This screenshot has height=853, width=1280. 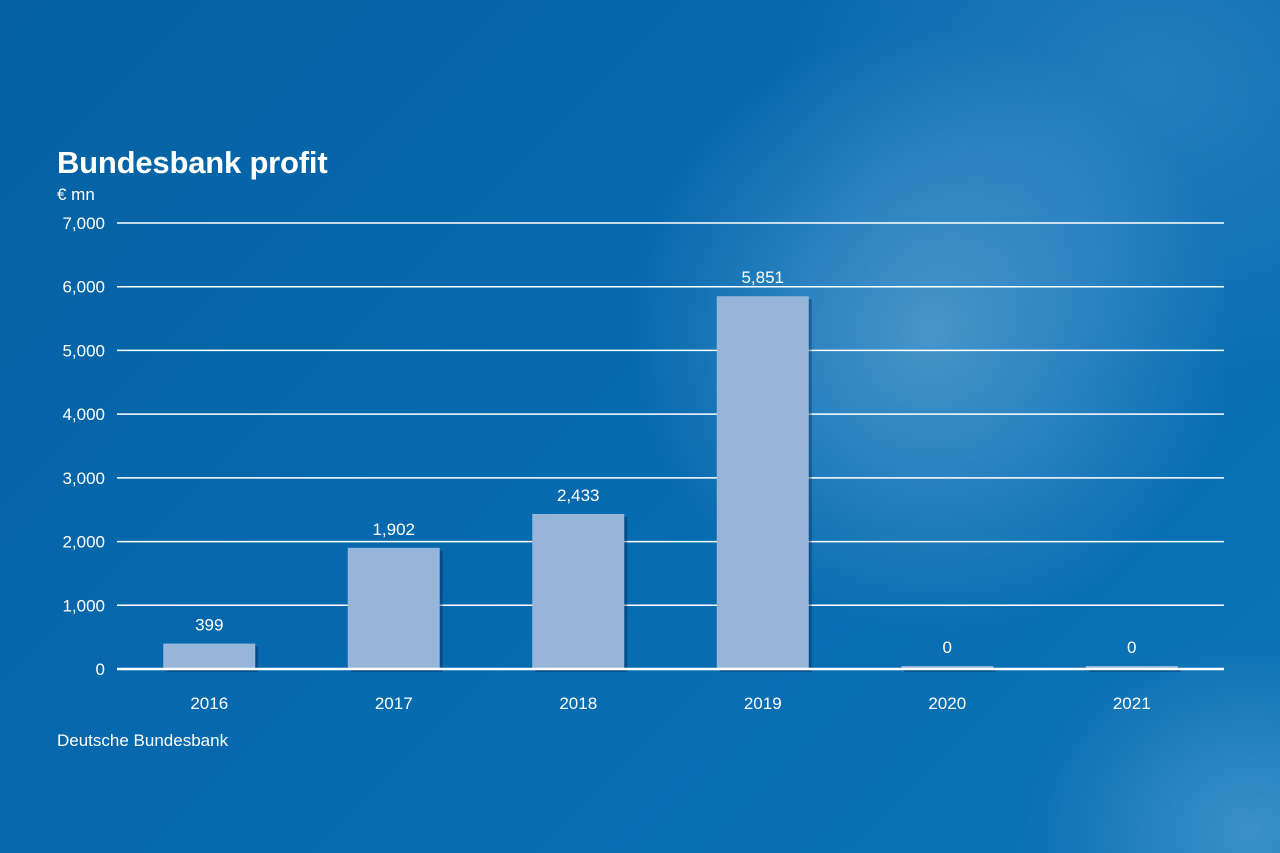 What do you see at coordinates (762, 482) in the screenshot?
I see `bar-2019` at bounding box center [762, 482].